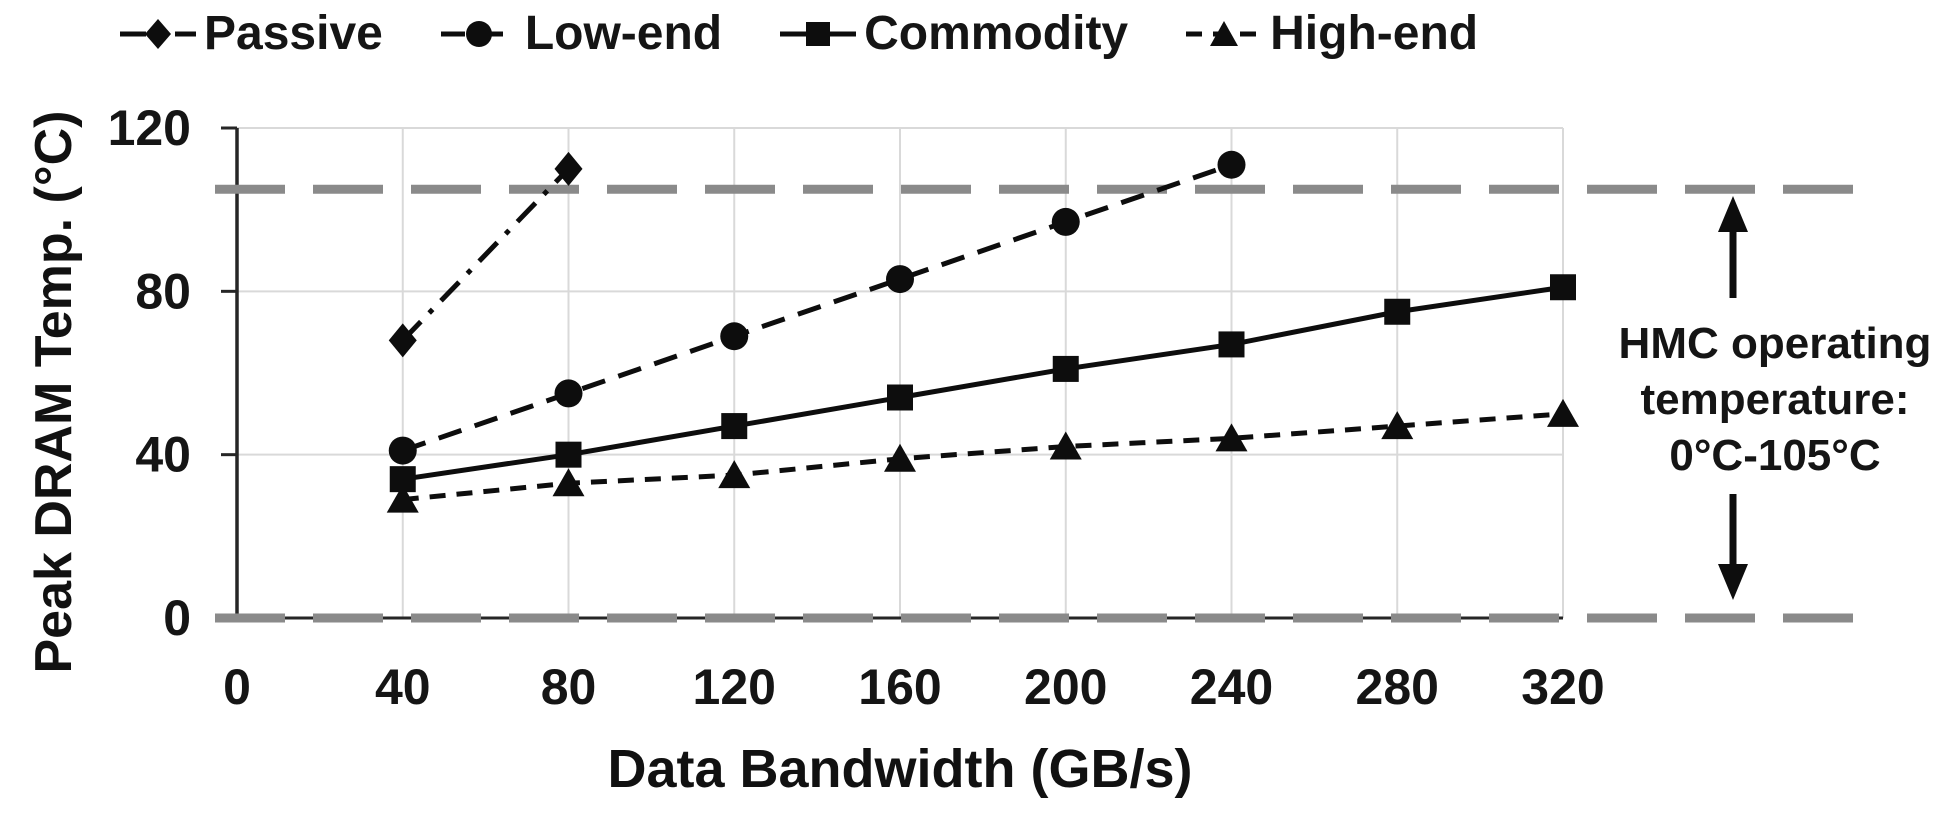  Describe the element at coordinates (1231, 164) in the screenshot. I see `marker-low-end-x240` at that location.